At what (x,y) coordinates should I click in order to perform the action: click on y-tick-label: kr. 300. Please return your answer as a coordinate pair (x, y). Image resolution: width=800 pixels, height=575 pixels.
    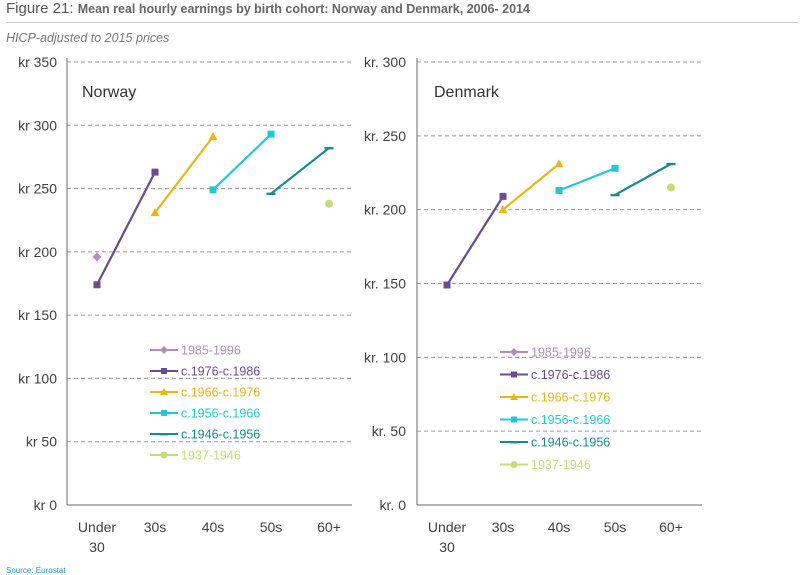
    Looking at the image, I should click on (385, 62).